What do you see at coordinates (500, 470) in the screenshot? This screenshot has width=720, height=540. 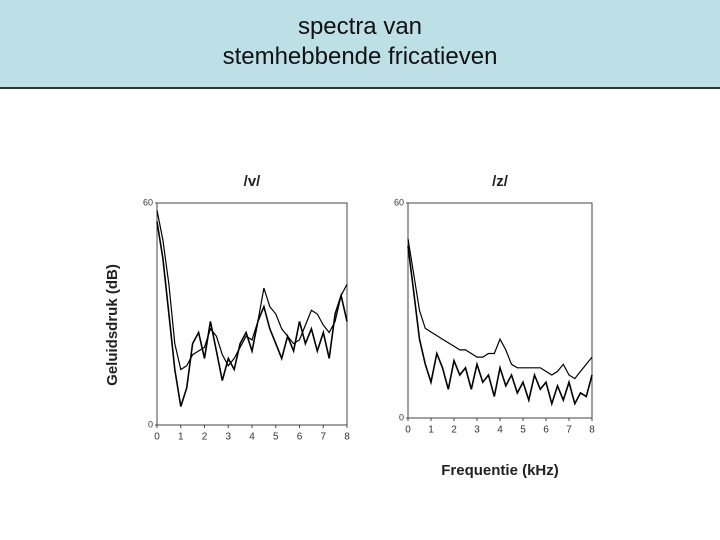 I see `x-axis-label: Frequentie (kHz)` at bounding box center [500, 470].